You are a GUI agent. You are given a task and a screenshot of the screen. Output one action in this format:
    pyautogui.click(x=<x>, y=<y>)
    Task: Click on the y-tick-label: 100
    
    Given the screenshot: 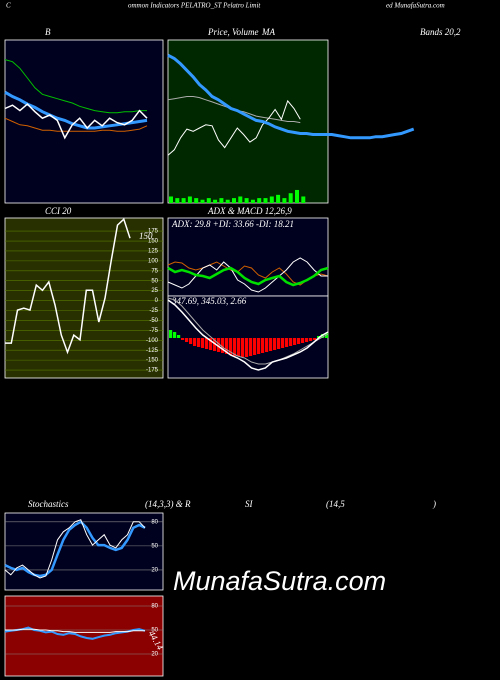 What is the action you would take?
    pyautogui.click(x=153, y=261)
    